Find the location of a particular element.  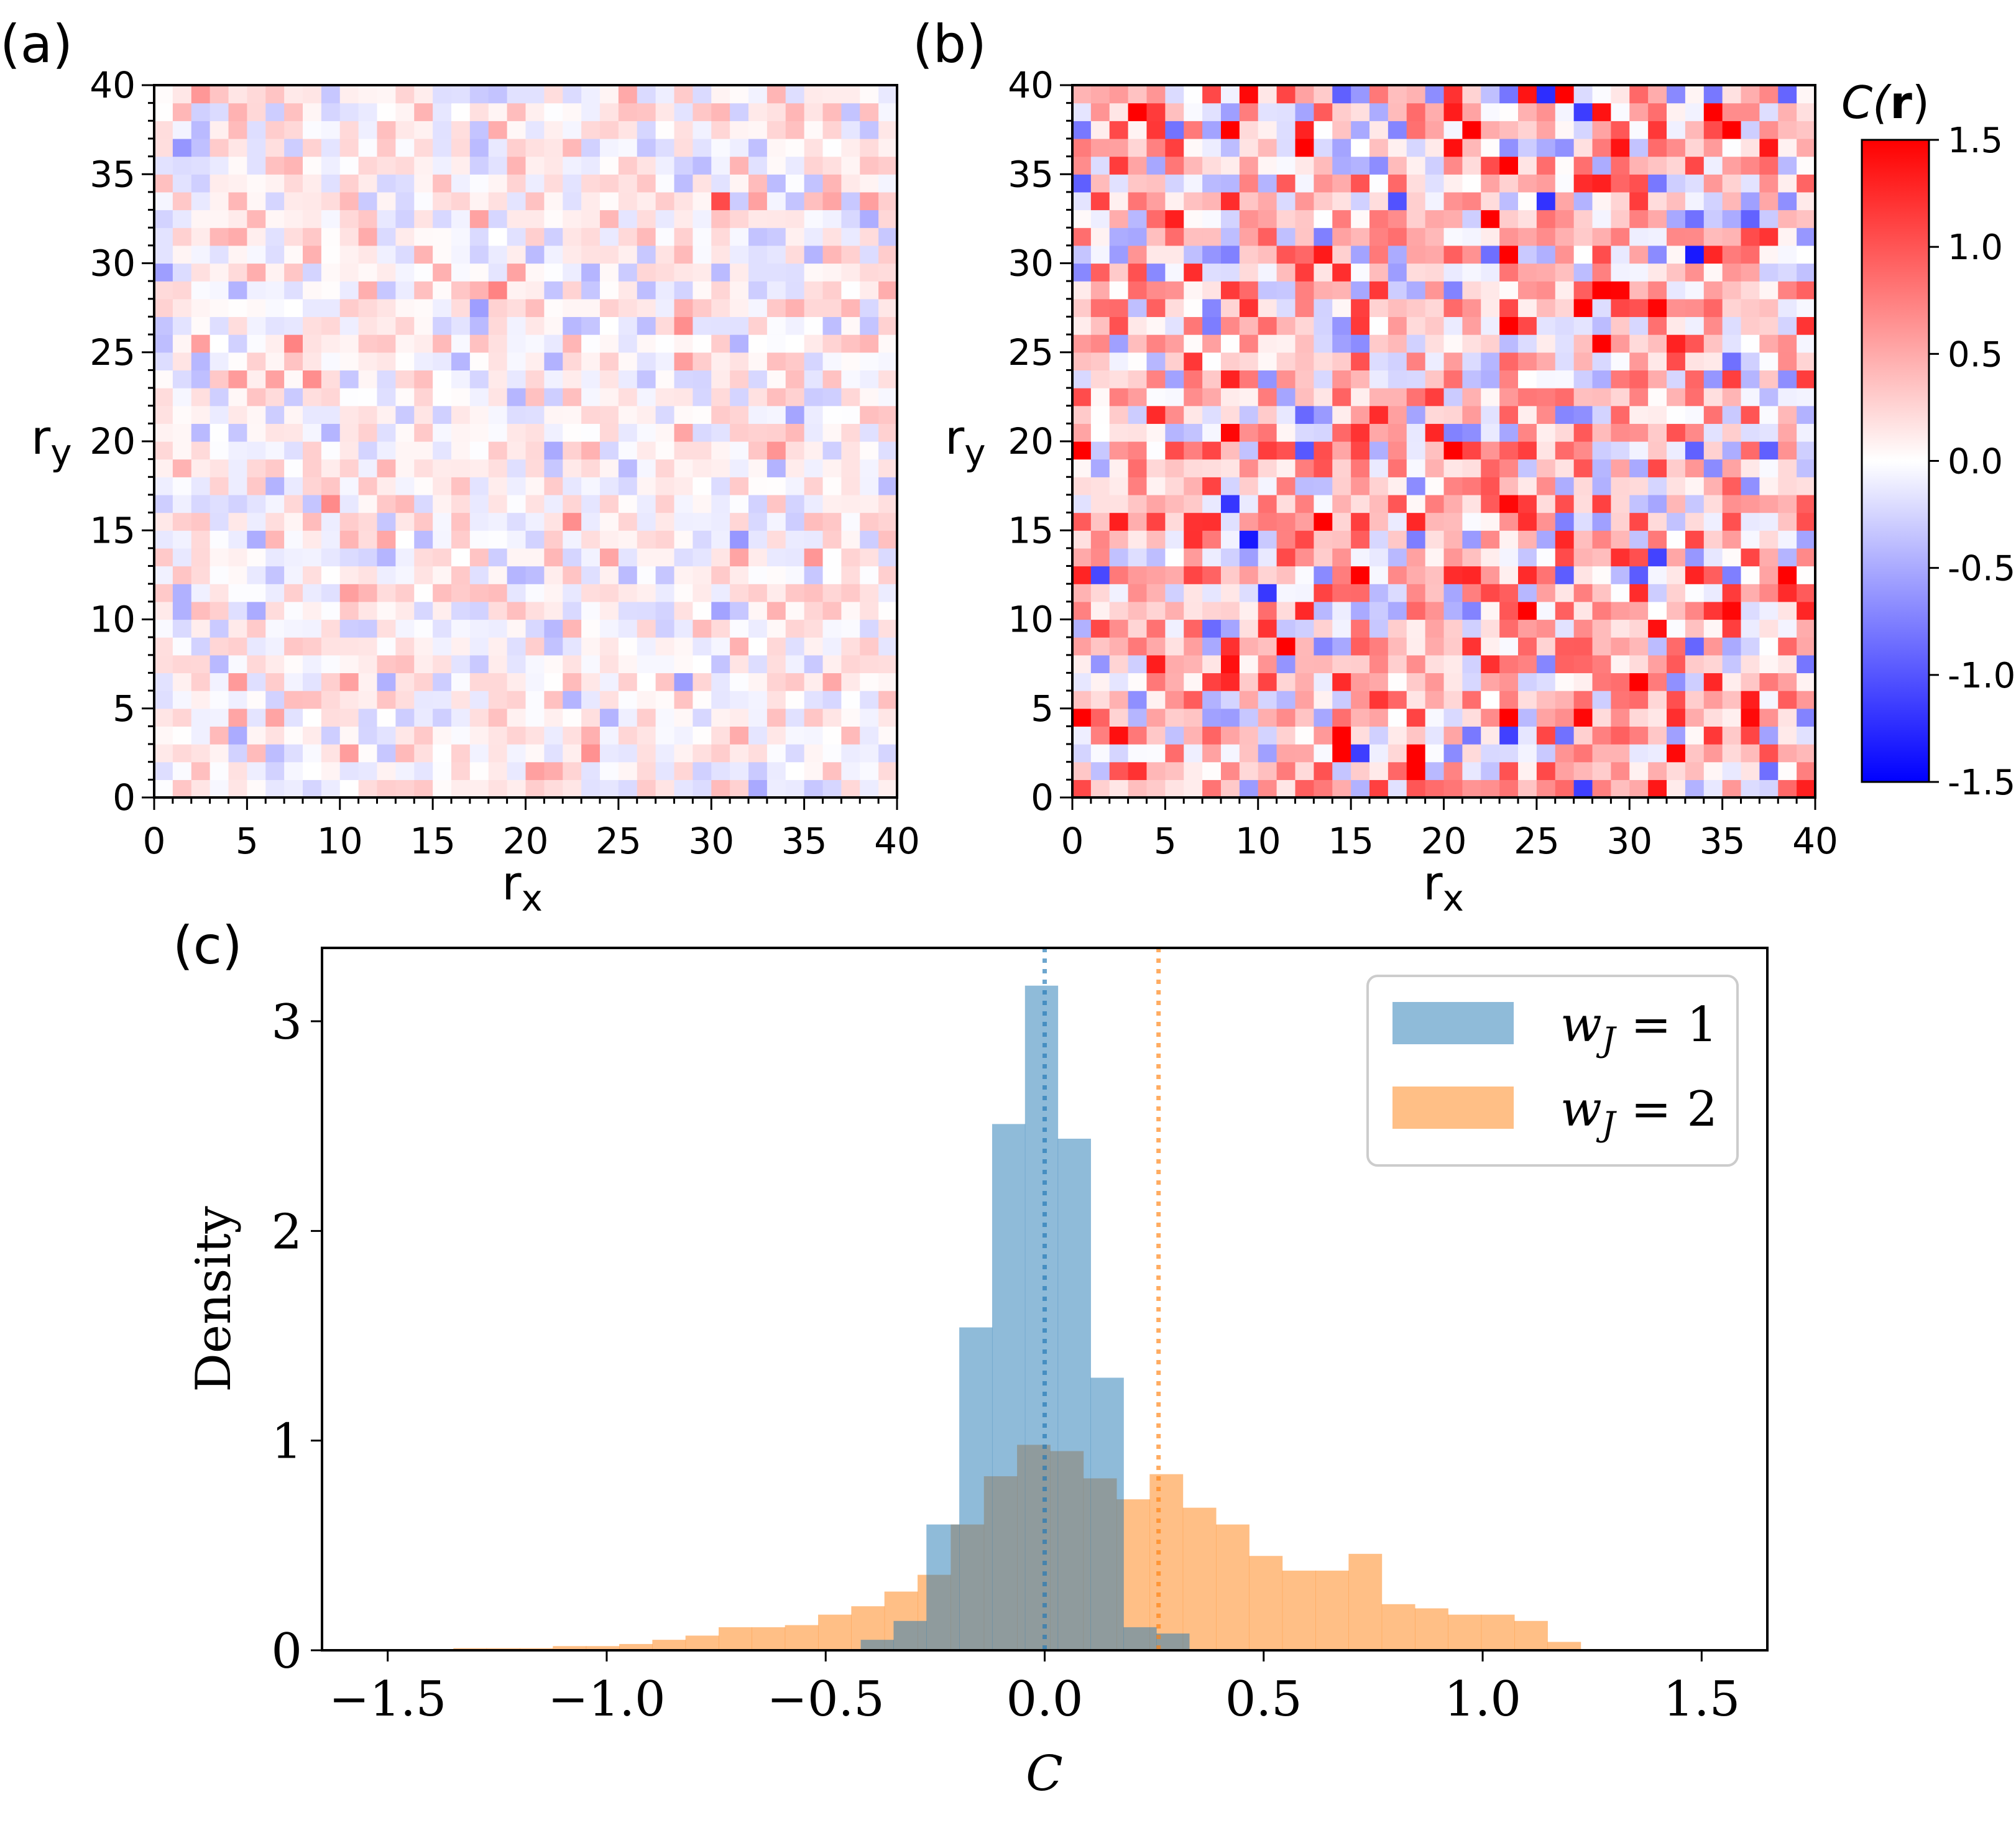

colorbar-tick-label: 0.5 is located at coordinates (1975, 354).